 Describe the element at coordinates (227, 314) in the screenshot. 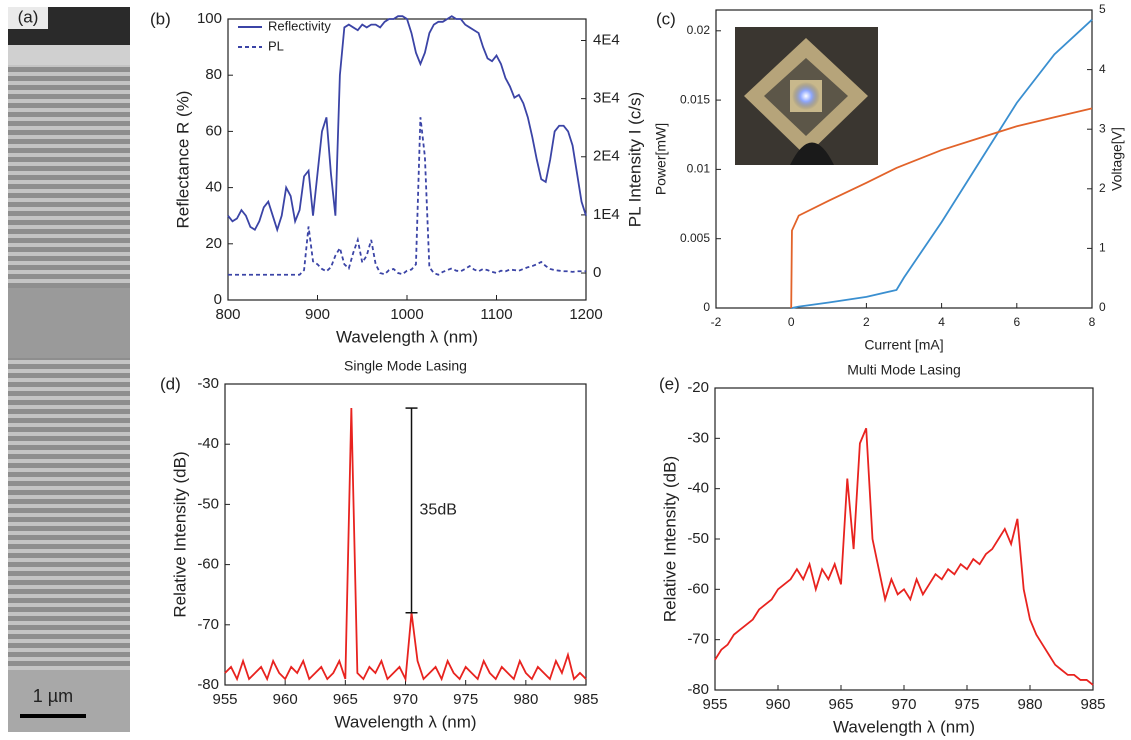

I see `x-tick-label: 800` at that location.